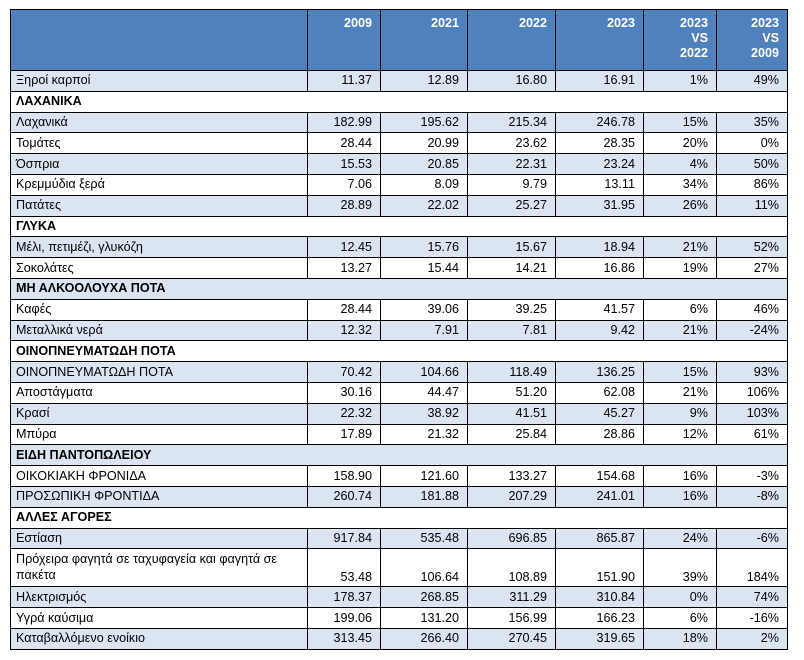 This screenshot has width=804, height=660. I want to click on value-cell: 18.94, so click(599, 247).